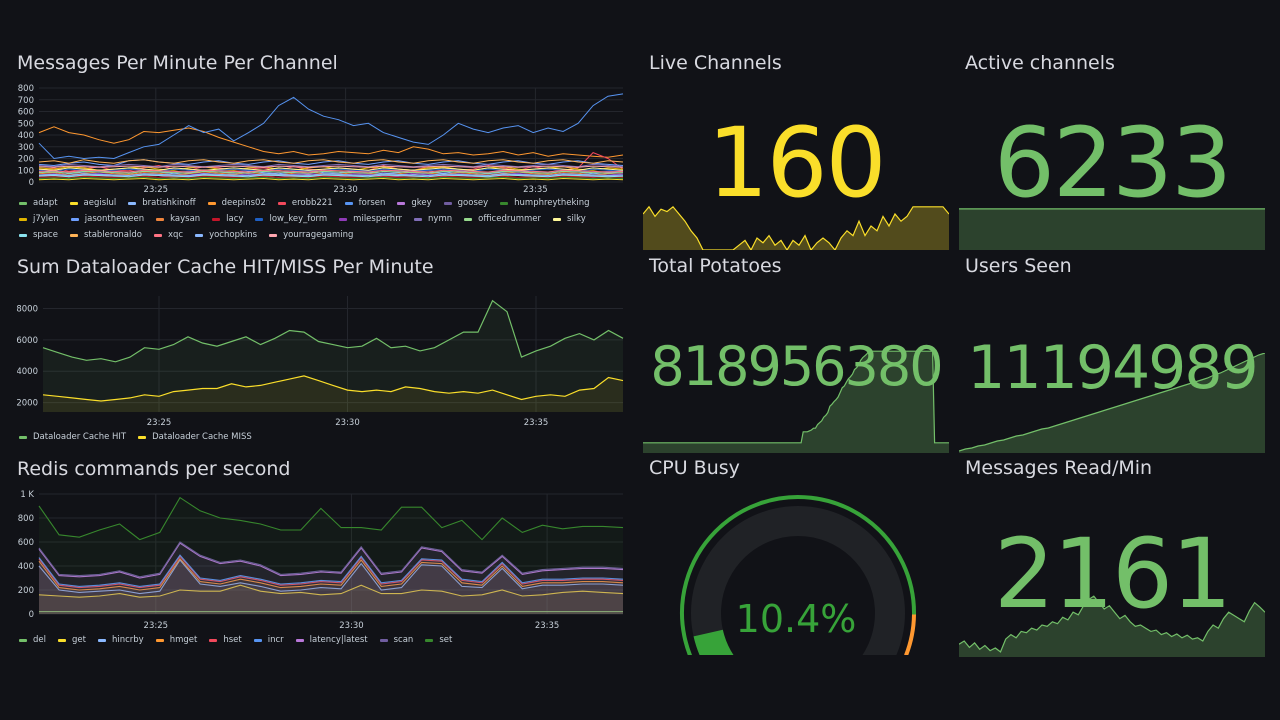 The image size is (1280, 720). I want to click on series-line-aegislul, so click(331, 179).